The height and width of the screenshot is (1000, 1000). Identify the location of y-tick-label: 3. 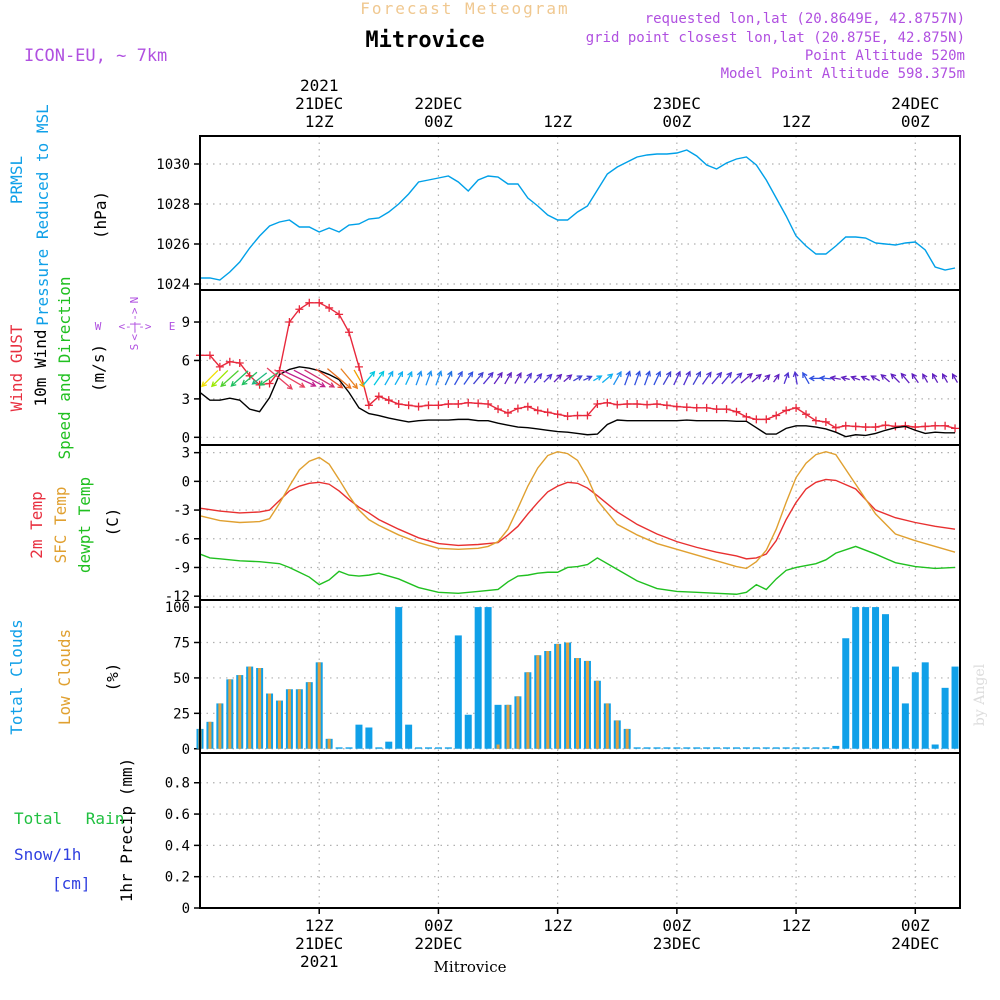
(186, 400).